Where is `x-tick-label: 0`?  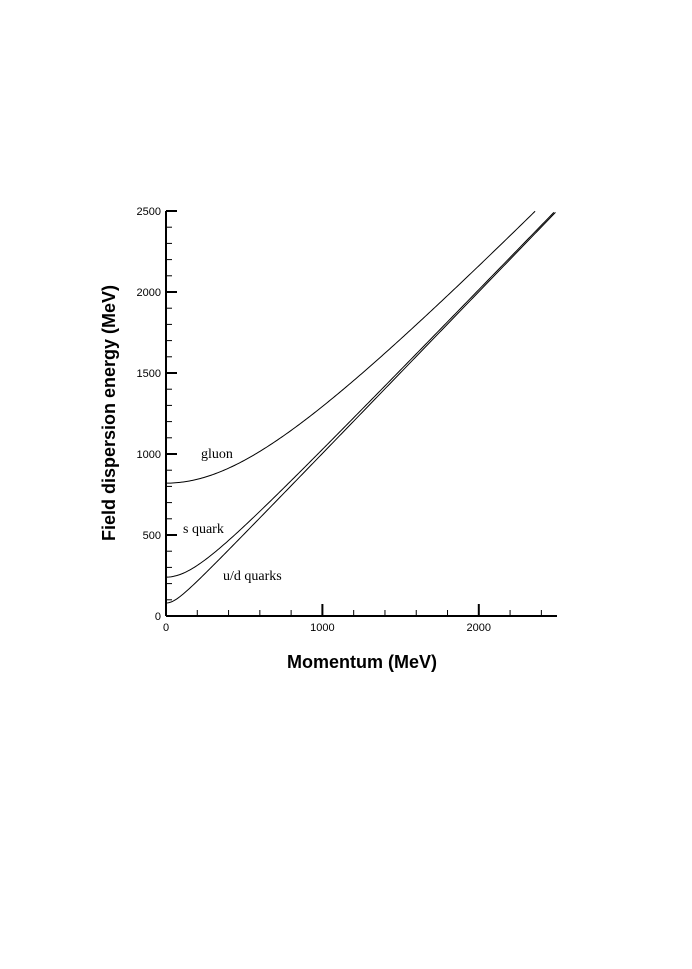
x-tick-label: 0 is located at coordinates (166, 628).